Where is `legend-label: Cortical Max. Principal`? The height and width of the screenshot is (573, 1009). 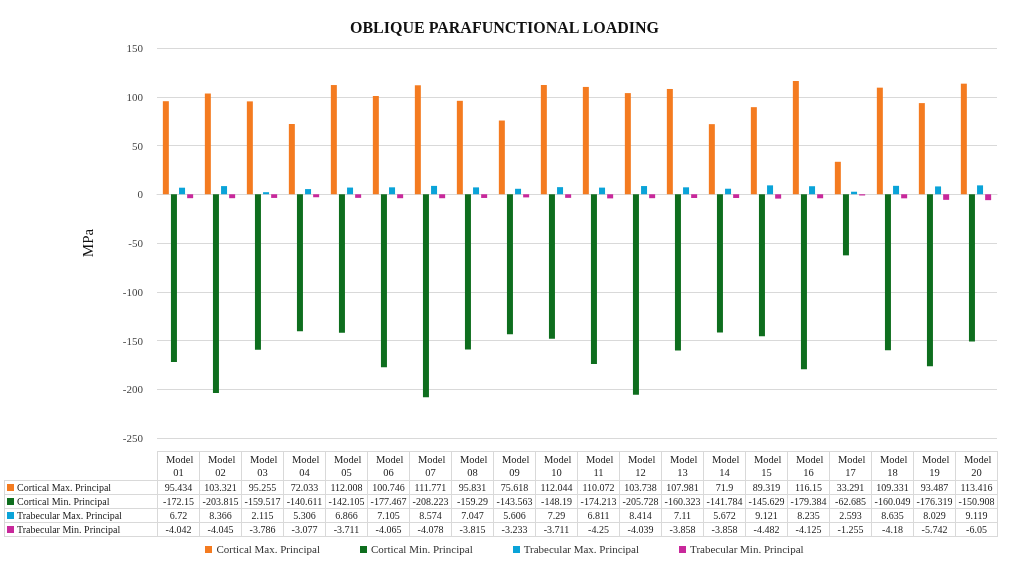 legend-label: Cortical Max. Principal is located at coordinates (81, 487).